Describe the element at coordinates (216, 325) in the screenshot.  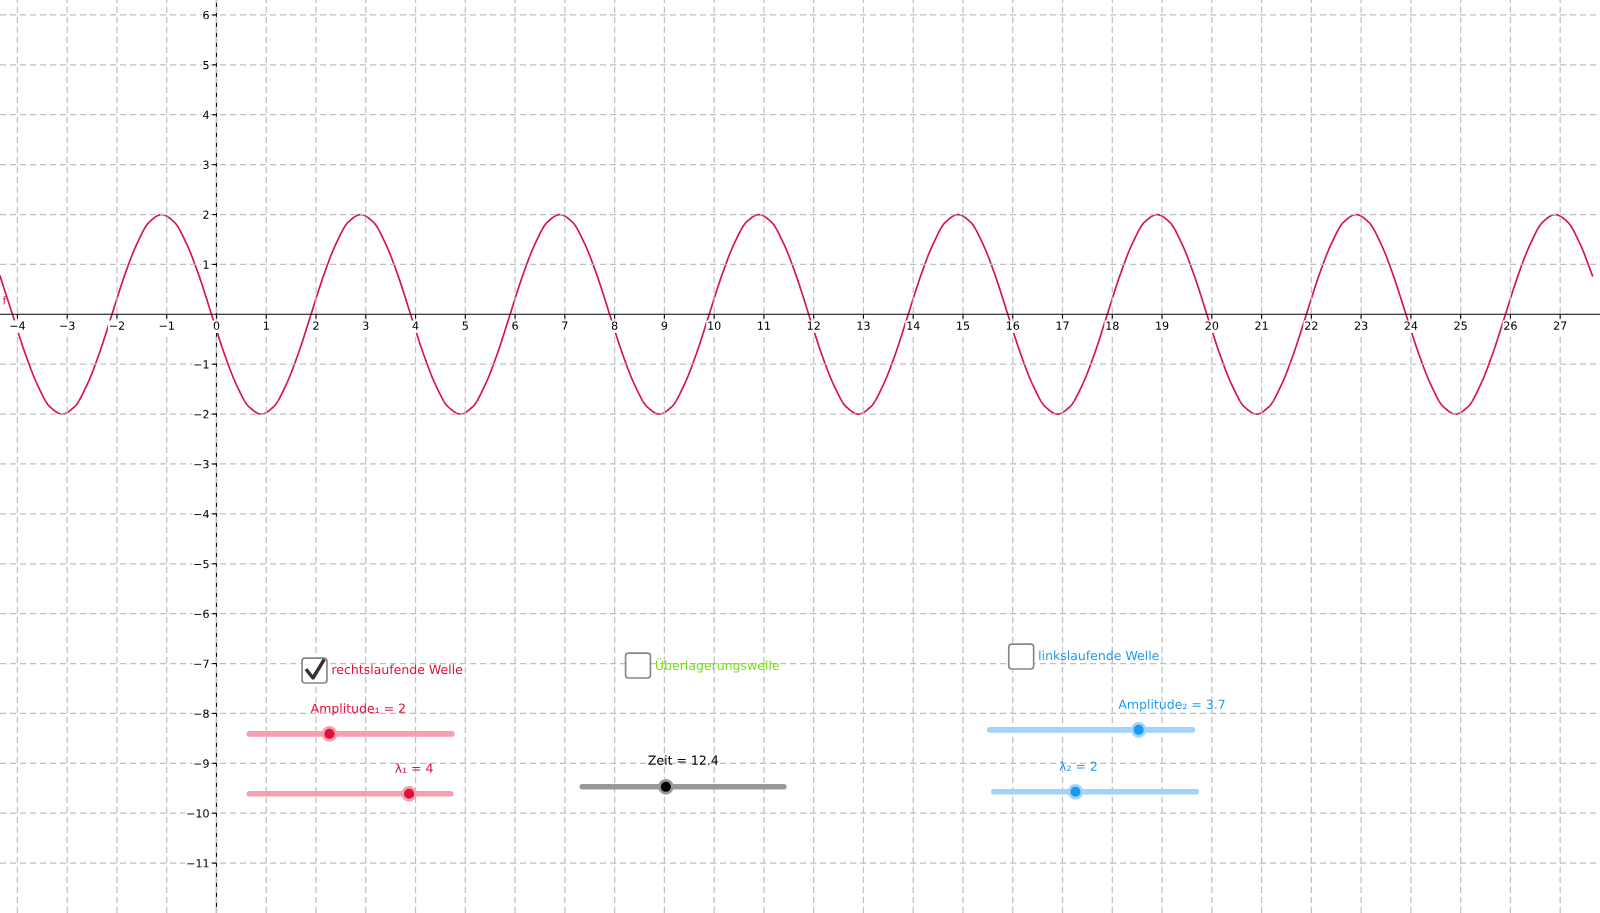
I see `x-tick-label: 0` at that location.